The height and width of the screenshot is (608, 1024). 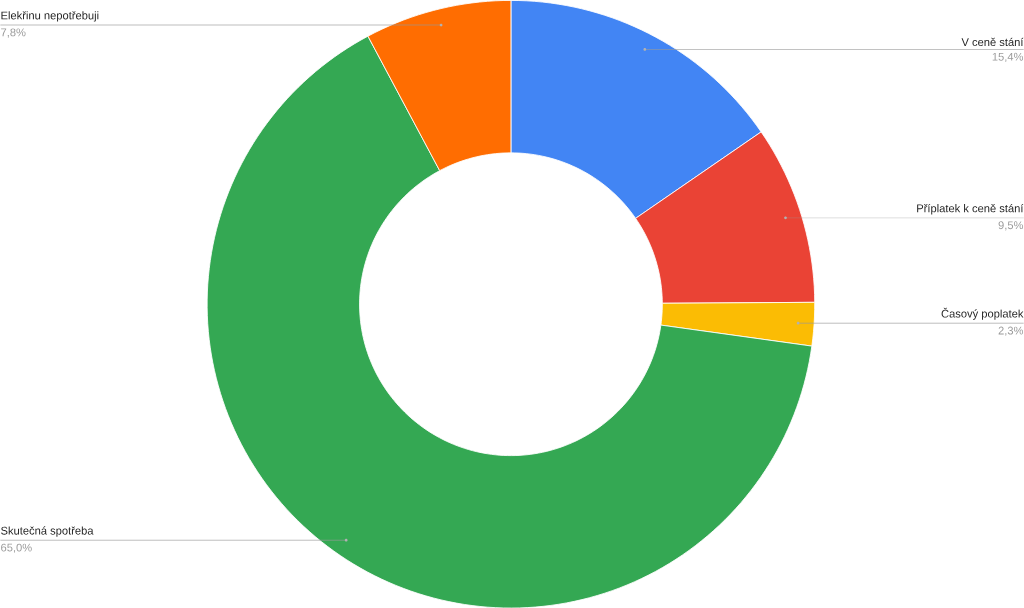 I want to click on data-label: 65,0%, so click(x=16, y=548).